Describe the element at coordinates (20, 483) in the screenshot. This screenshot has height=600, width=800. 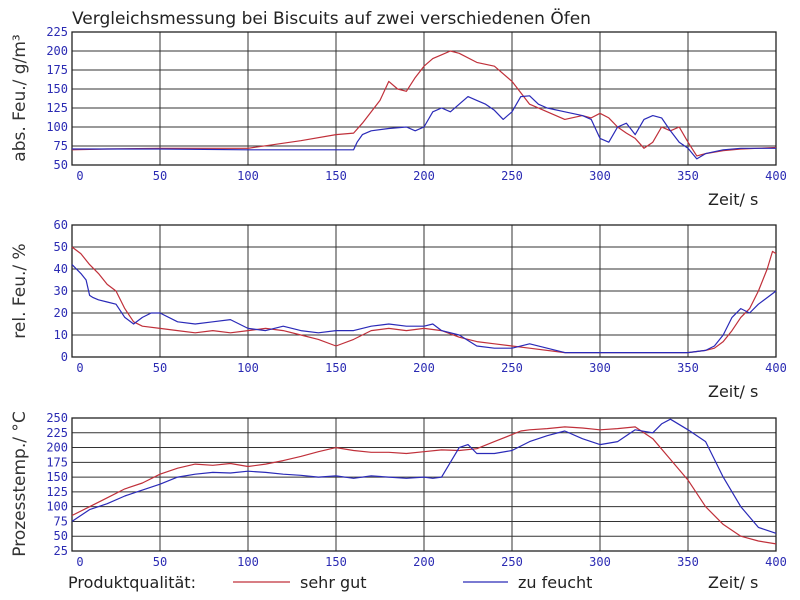
I see `y-axis-label: Prozesstemp./ °C` at that location.